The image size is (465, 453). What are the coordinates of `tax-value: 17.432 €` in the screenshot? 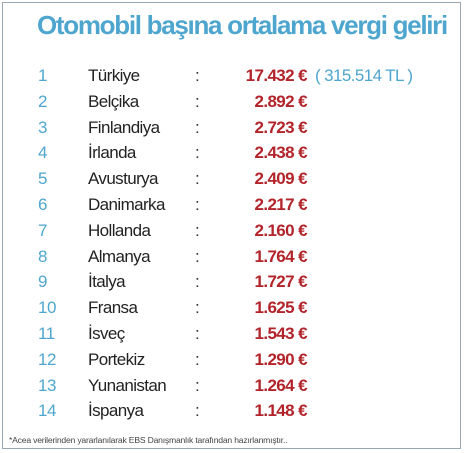 It's located at (276, 75).